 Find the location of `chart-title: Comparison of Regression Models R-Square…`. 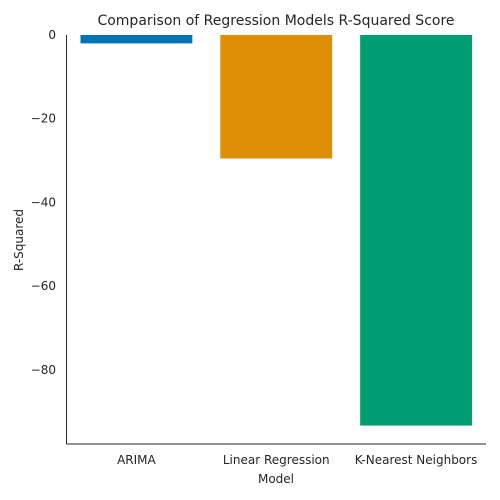

chart-title: Comparison of Regression Models R-Square… is located at coordinates (275, 21).